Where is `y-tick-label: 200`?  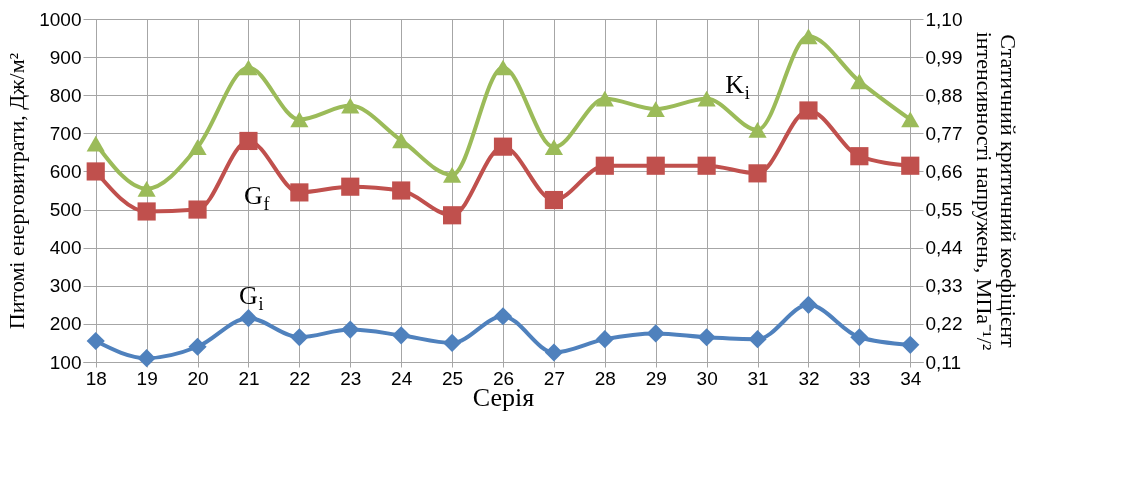 y-tick-label: 200 is located at coordinates (65, 324).